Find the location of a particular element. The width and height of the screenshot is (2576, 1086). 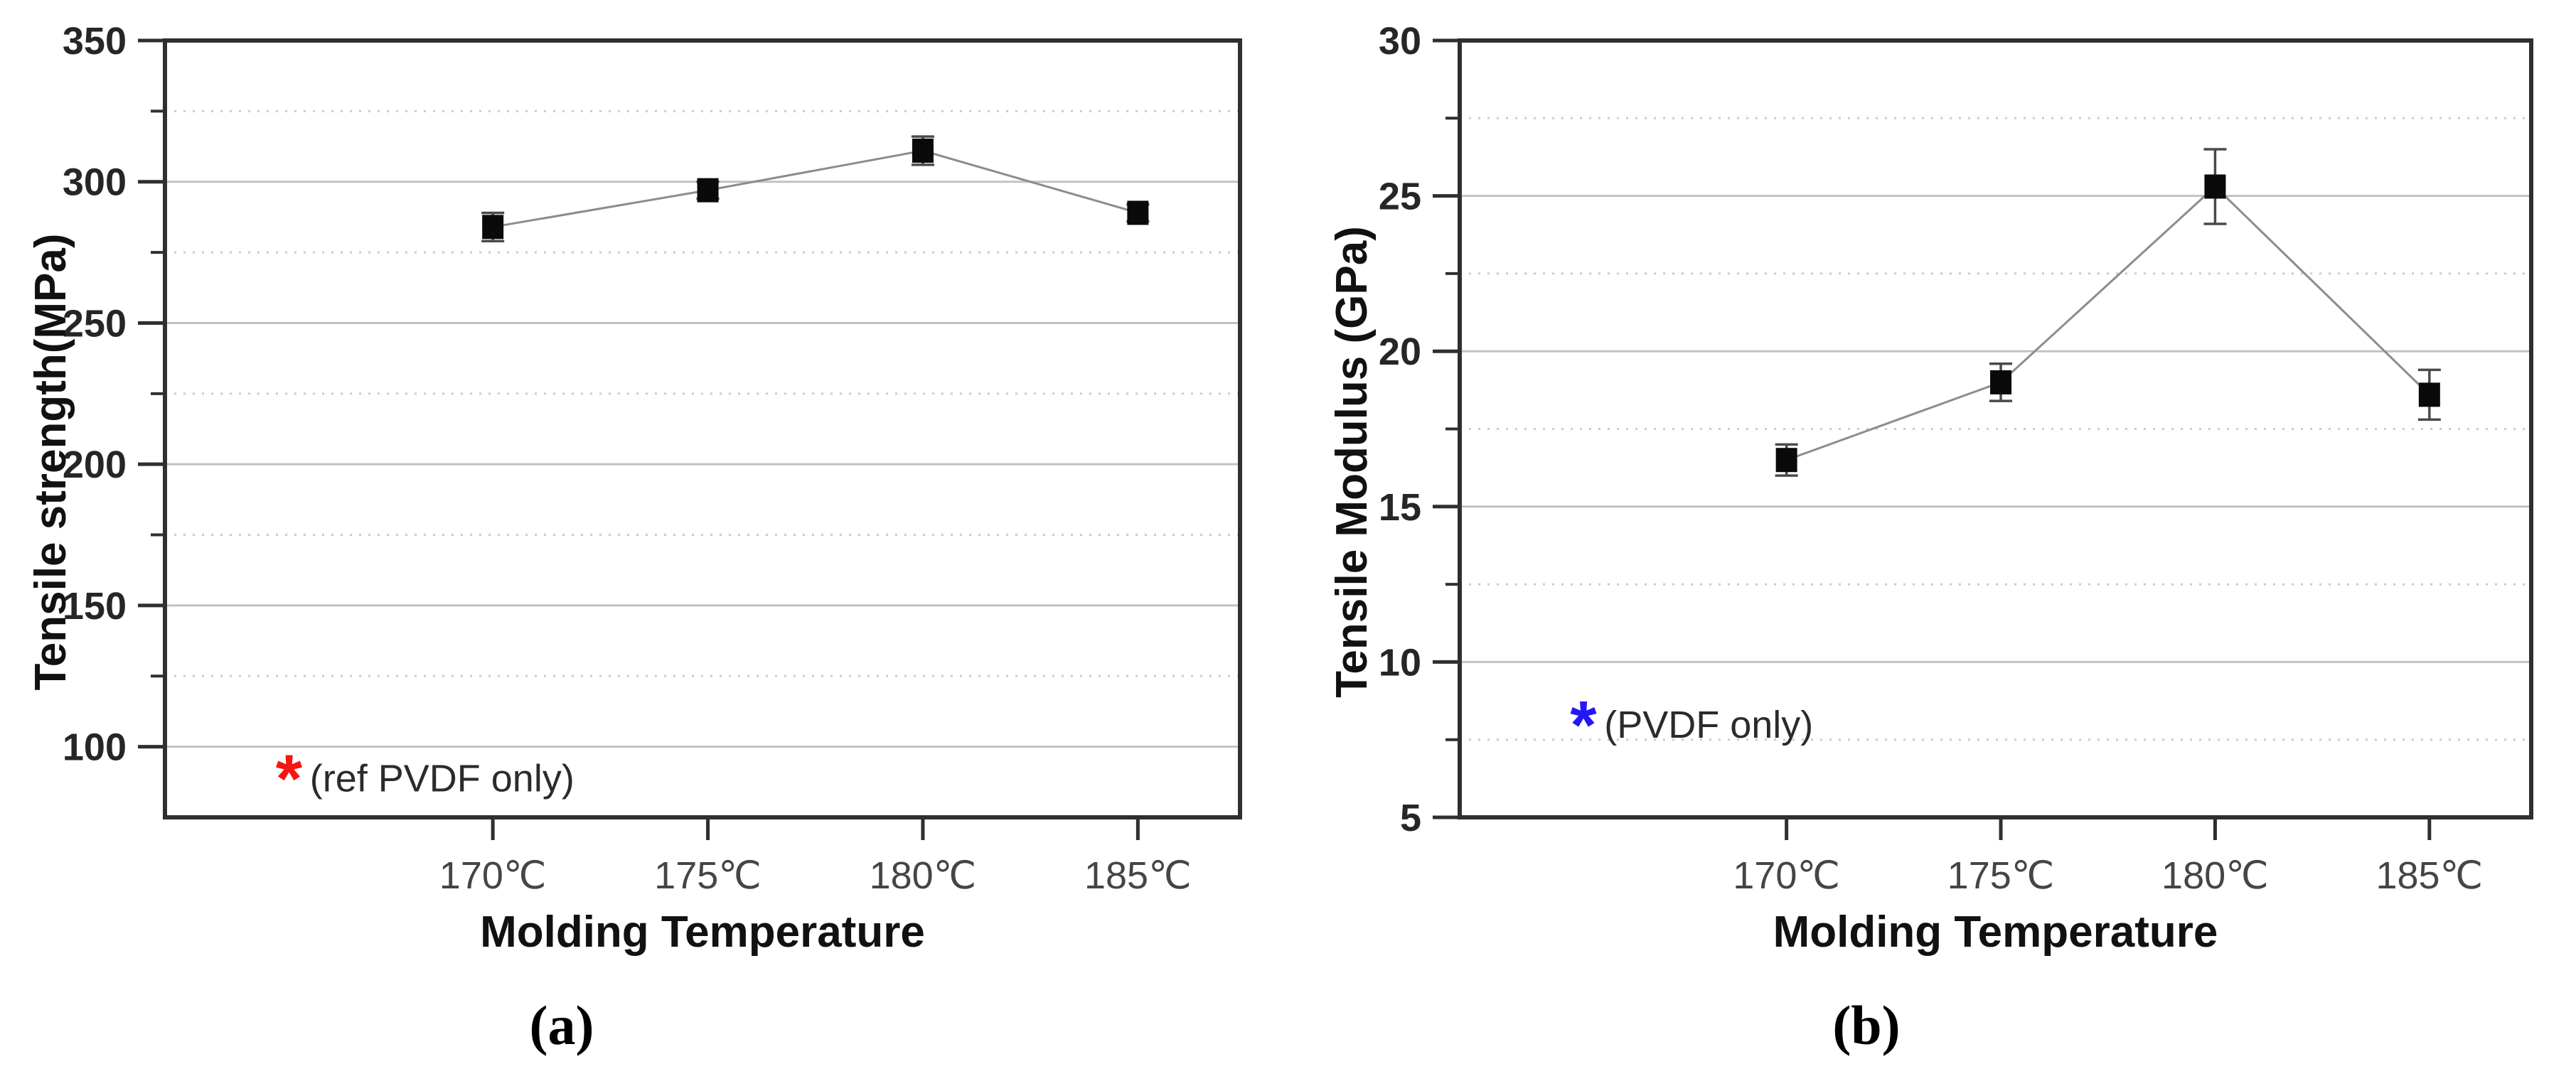

annotation-label: (ref PVDF only) is located at coordinates (442, 778).